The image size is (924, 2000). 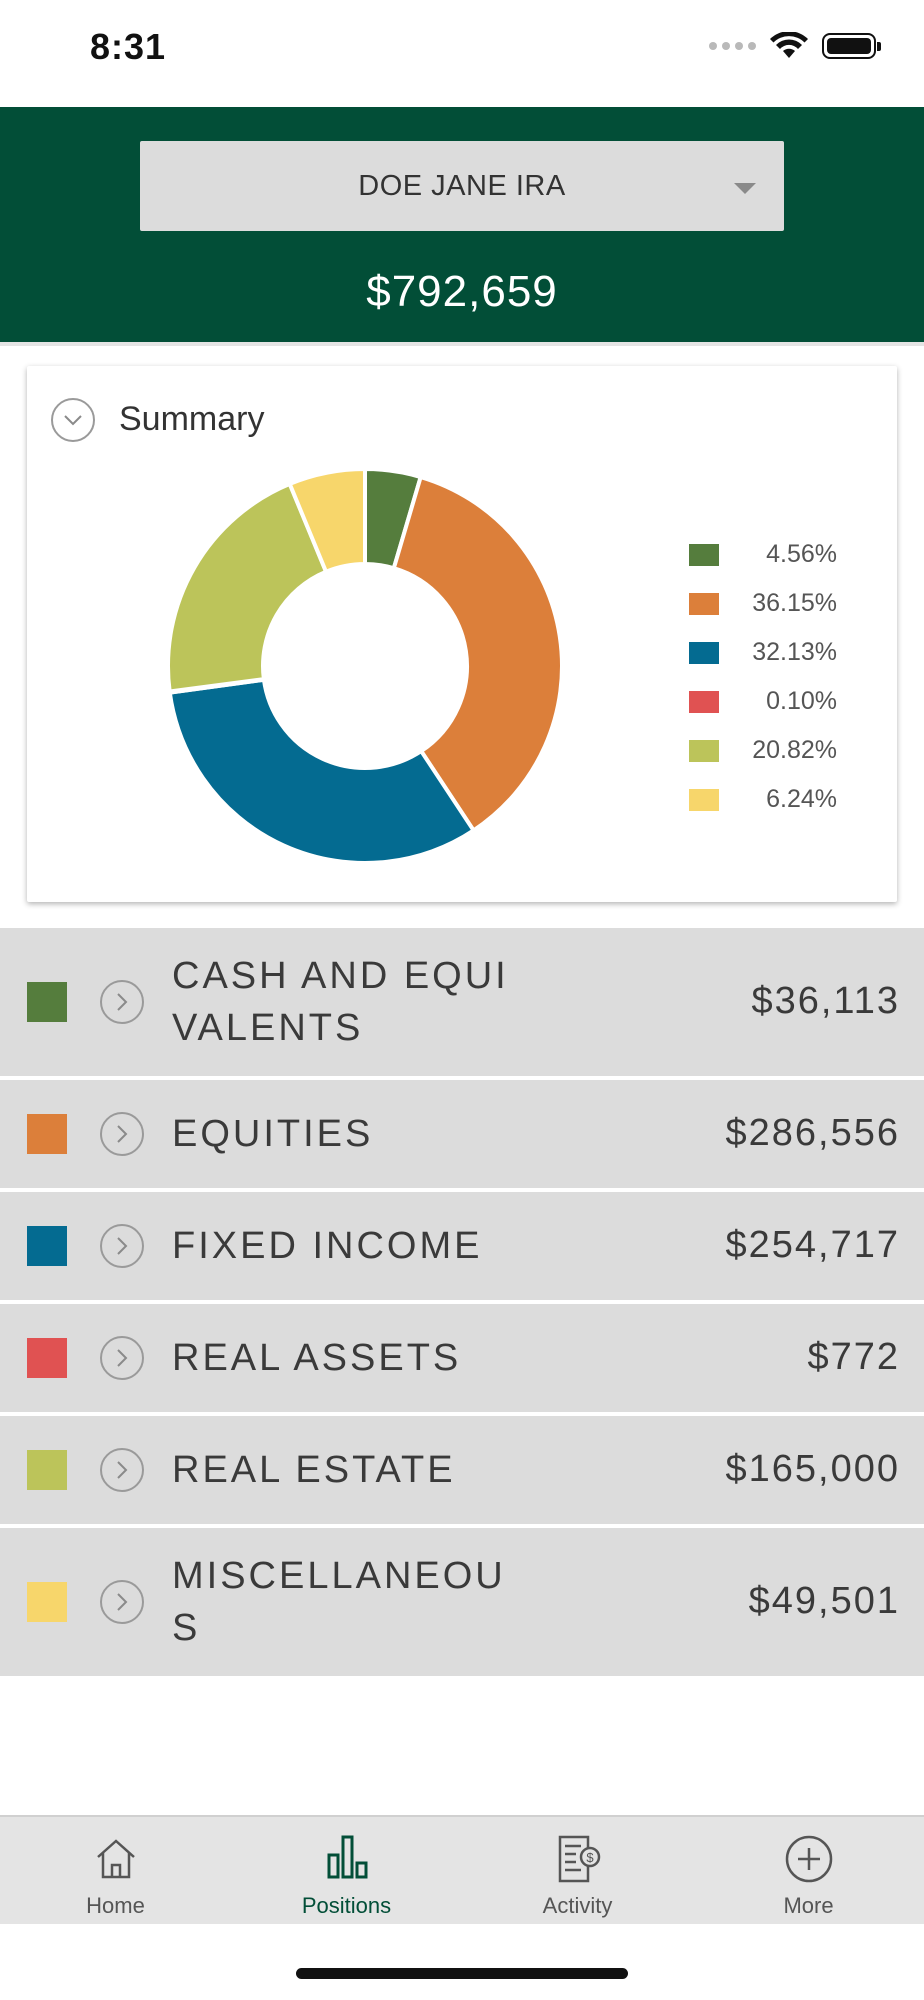 I want to click on asset-value: $254,717, so click(x=812, y=1245).